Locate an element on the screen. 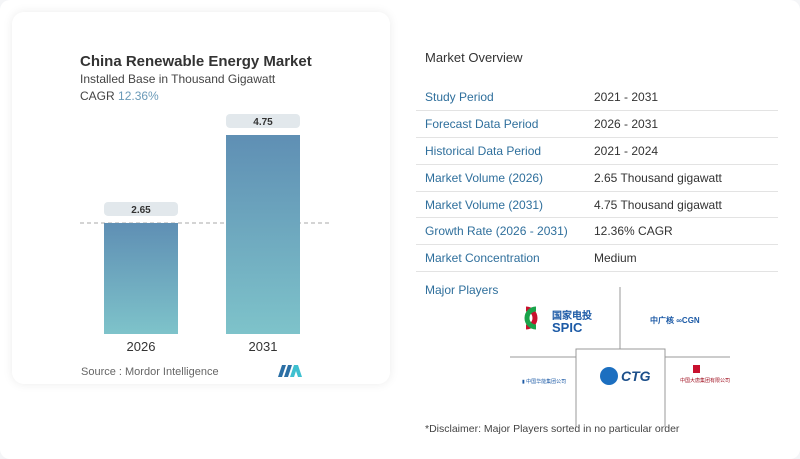  svg-text: ▮ 中国华能集团公司 is located at coordinates (544, 381).